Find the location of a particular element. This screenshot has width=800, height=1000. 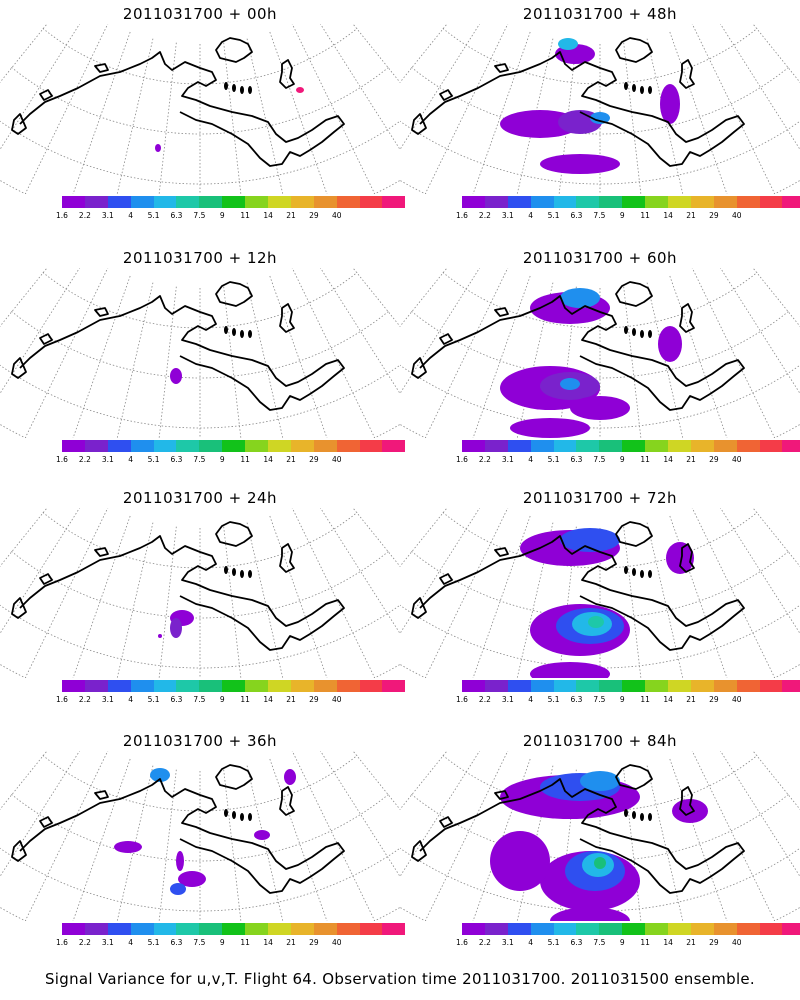

graticule is located at coordinates (200, 836).